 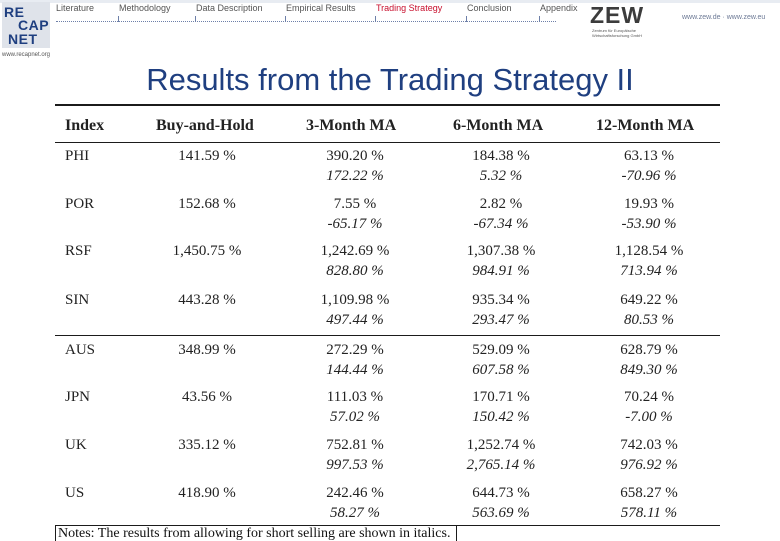 I want to click on cell-bh: 348.99 %, so click(x=207, y=350).